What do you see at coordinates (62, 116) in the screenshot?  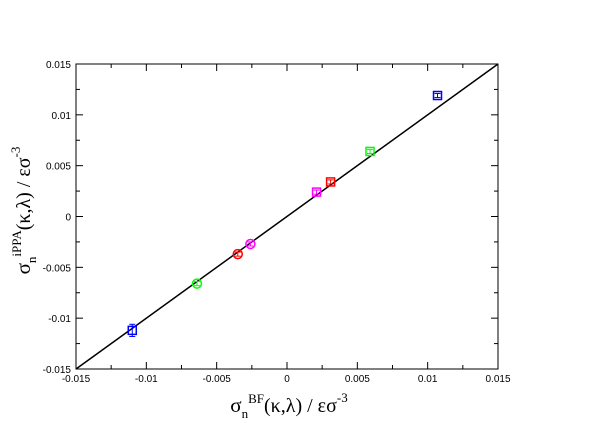 I see `y-tick-label: 0.01` at bounding box center [62, 116].